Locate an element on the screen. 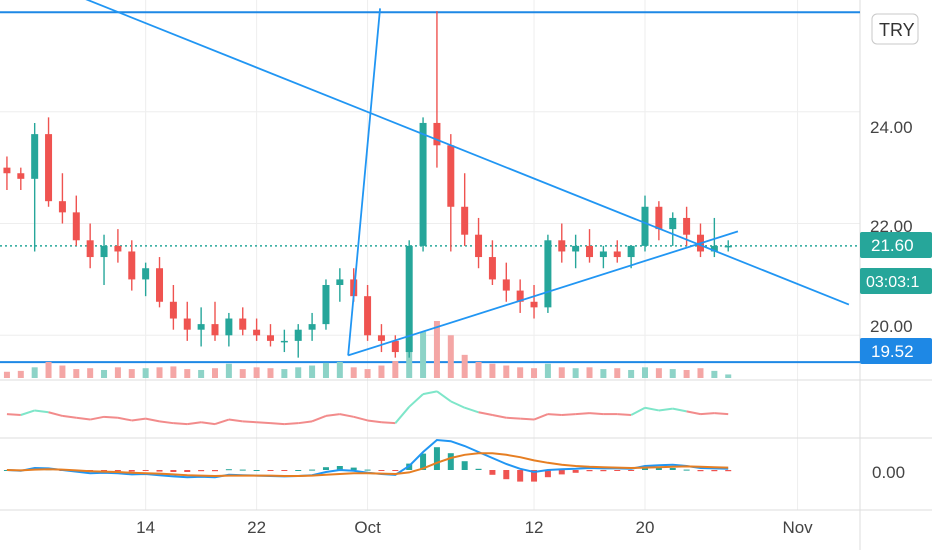 The height and width of the screenshot is (555, 932). currency-button-bg is located at coordinates (895, 29).